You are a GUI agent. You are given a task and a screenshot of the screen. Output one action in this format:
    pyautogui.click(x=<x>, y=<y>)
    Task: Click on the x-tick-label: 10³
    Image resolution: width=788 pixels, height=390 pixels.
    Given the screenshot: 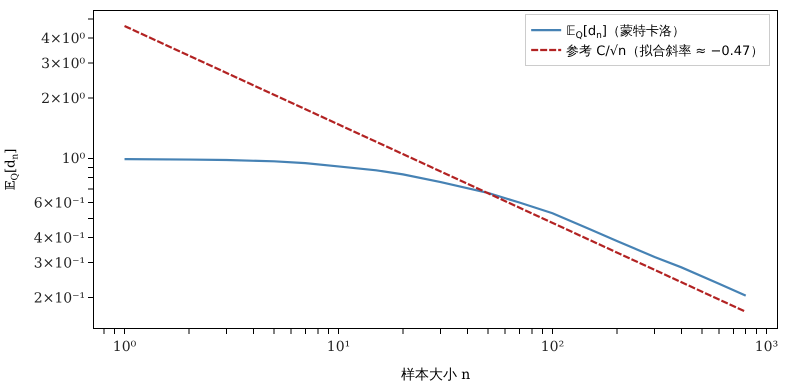 What is the action you would take?
    pyautogui.click(x=766, y=346)
    